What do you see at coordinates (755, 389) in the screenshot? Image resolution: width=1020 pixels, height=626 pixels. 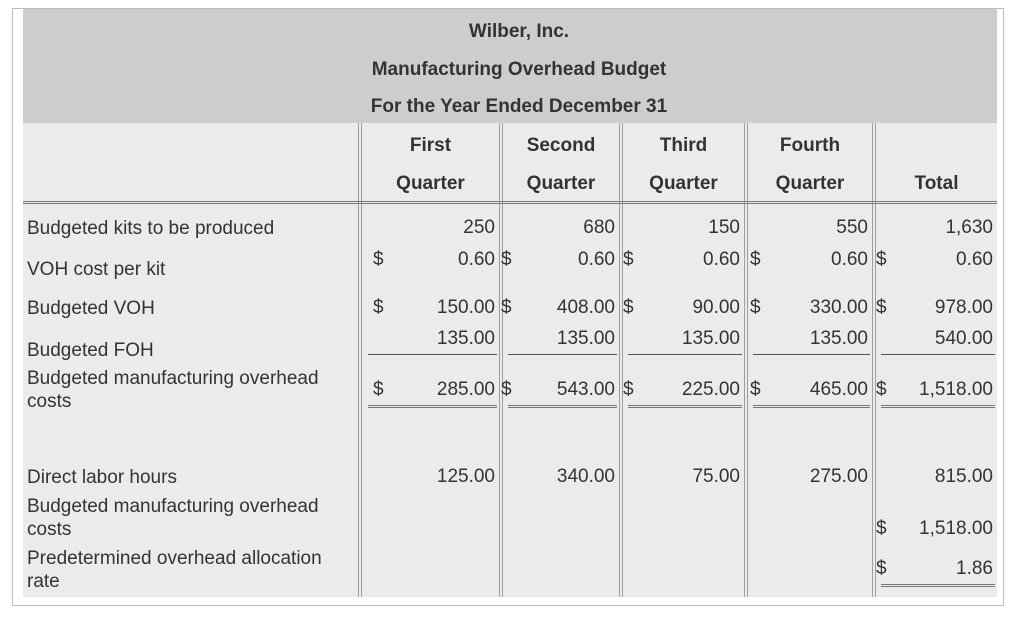 I see `moh-q4-currency: $` at bounding box center [755, 389].